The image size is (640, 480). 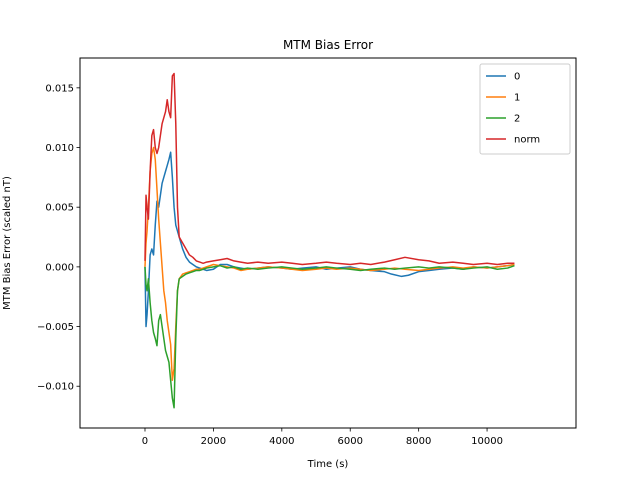 What do you see at coordinates (527, 140) in the screenshot?
I see `legend-label-norm: norm` at bounding box center [527, 140].